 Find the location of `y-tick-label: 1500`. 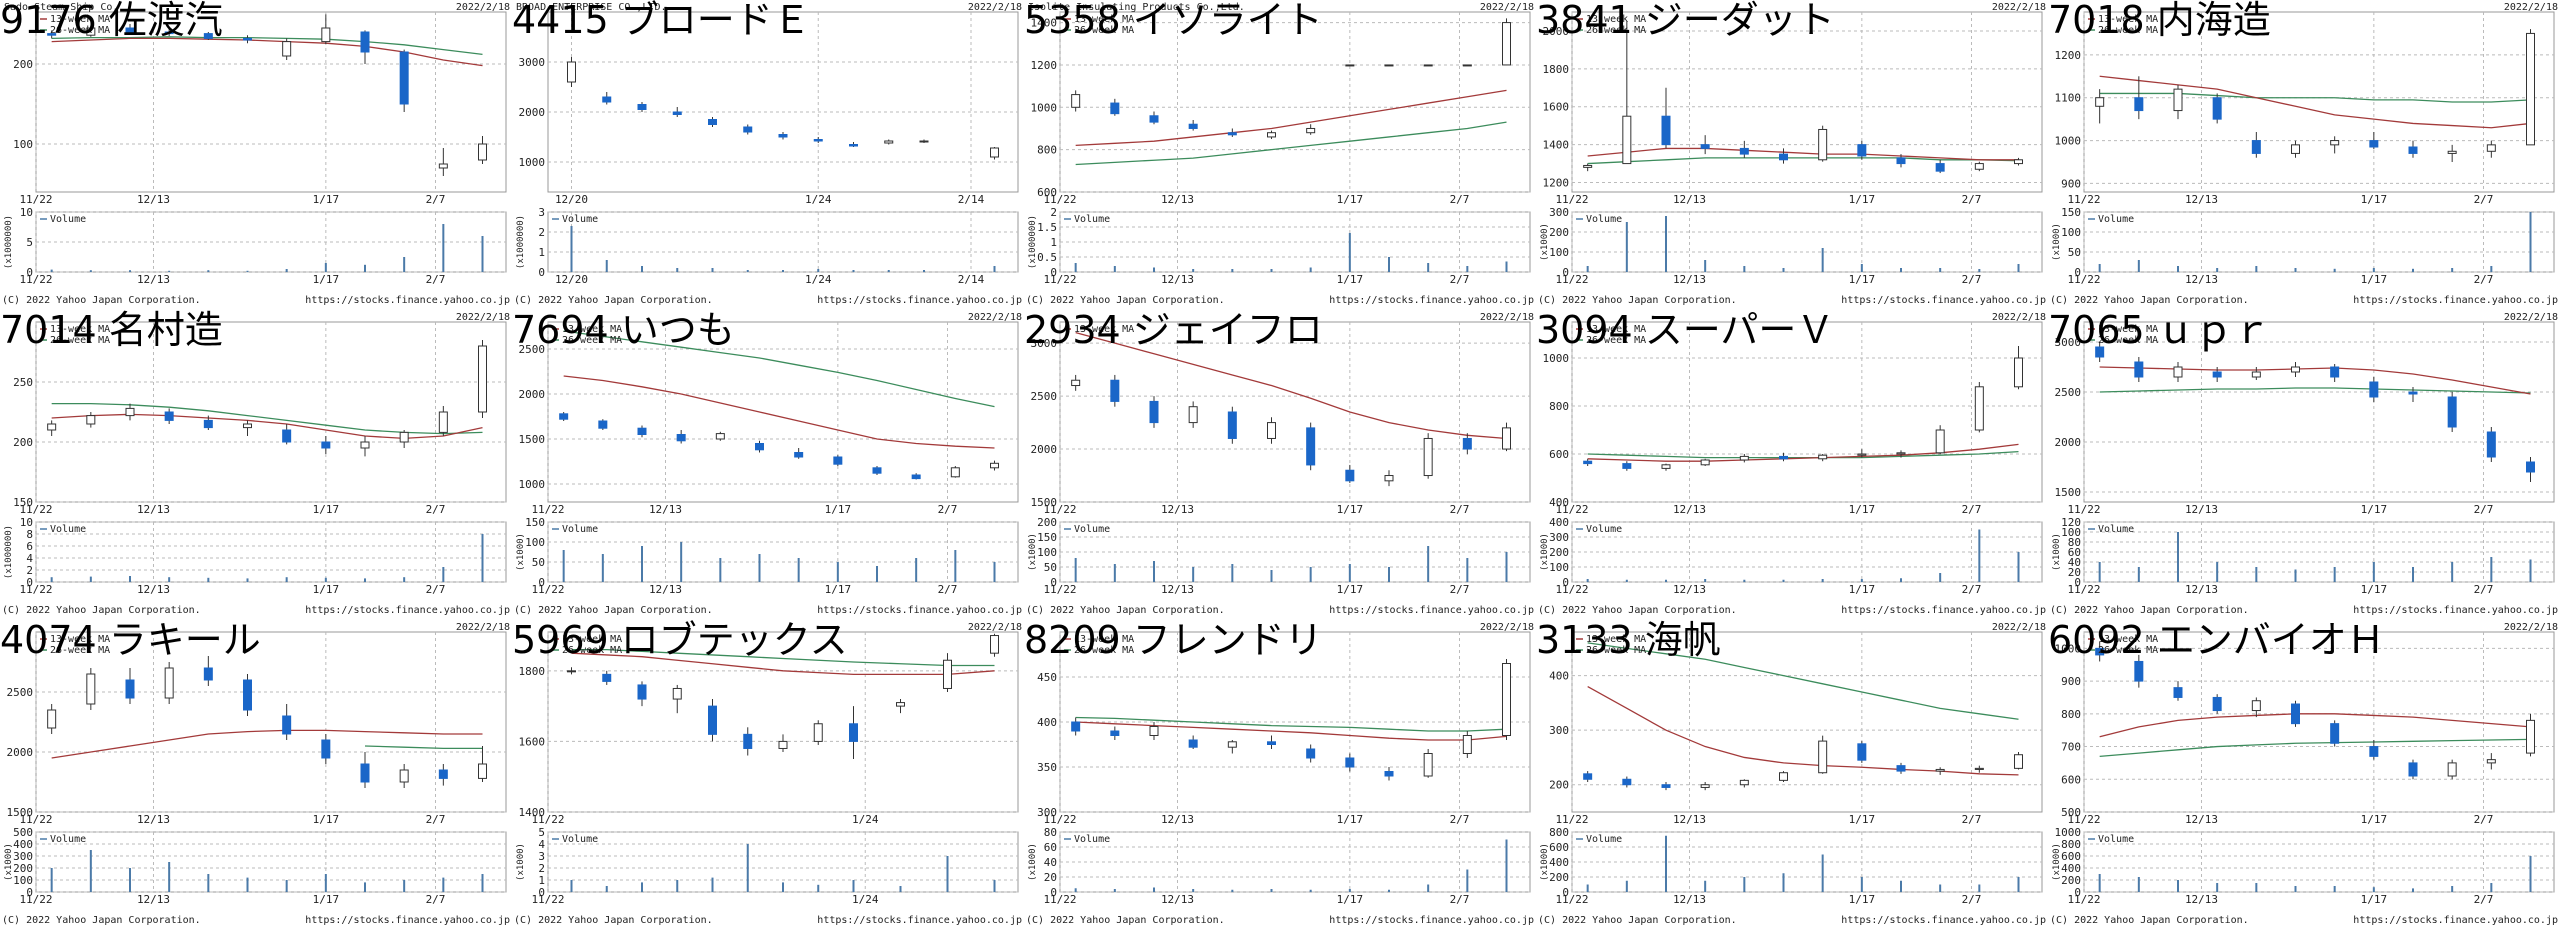

y-tick-label: 1500 is located at coordinates (532, 439).